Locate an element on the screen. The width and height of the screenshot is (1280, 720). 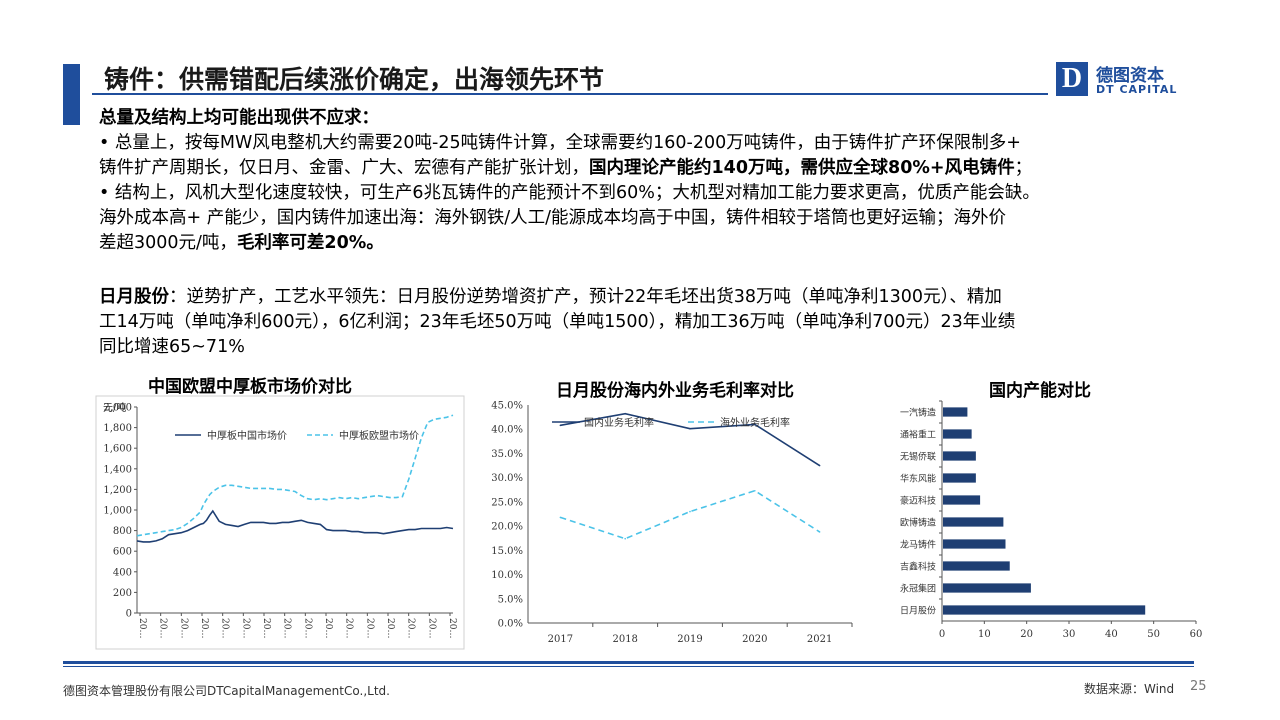
chart1-y-tick-label: 200 is located at coordinates (122, 593).